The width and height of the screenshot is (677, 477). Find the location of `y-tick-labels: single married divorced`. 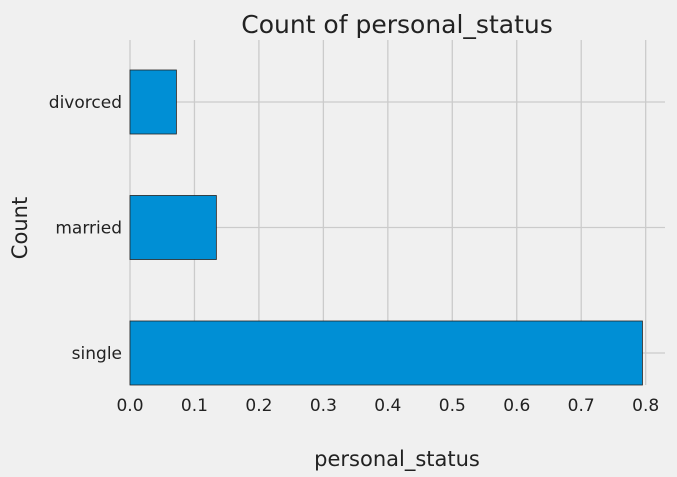

y-tick-labels: single married divorced is located at coordinates (85, 228).